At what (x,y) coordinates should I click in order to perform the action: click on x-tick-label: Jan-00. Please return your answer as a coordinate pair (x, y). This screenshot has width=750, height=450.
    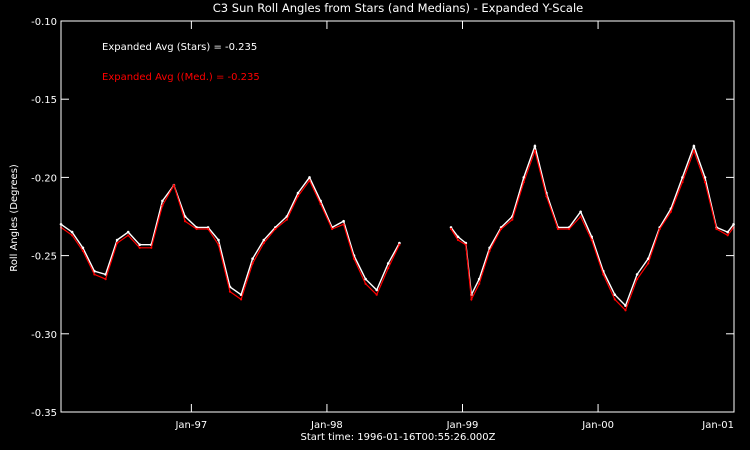
    Looking at the image, I should click on (597, 425).